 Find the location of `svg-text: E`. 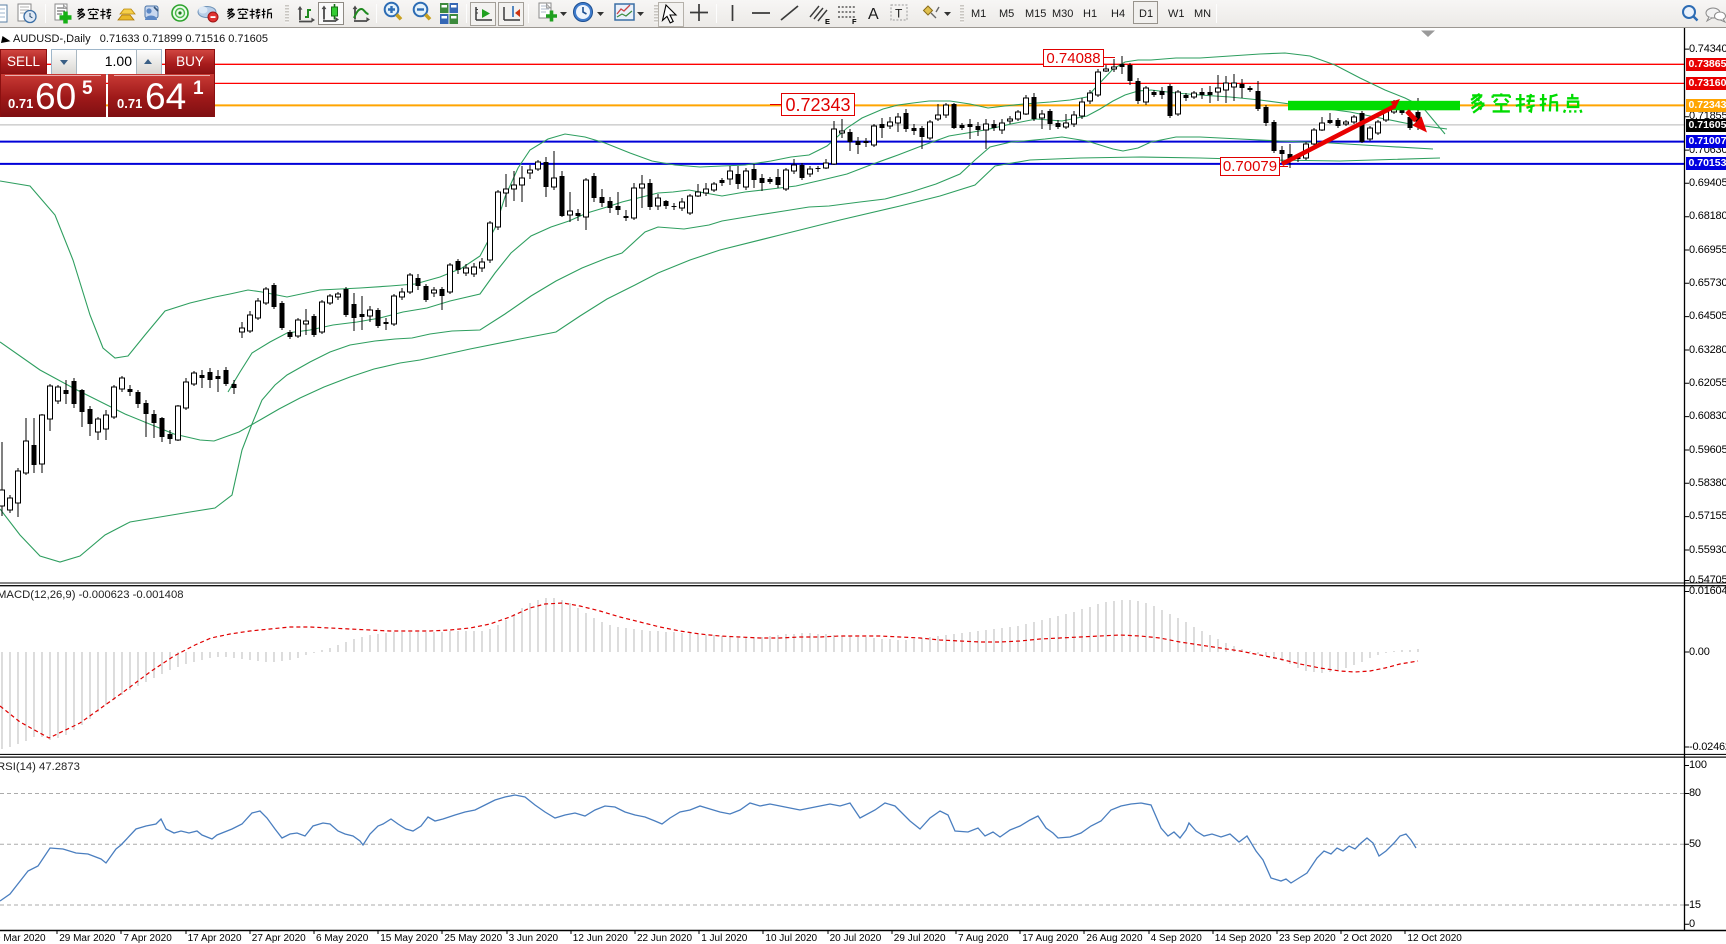

svg-text: E is located at coordinates (827, 21).